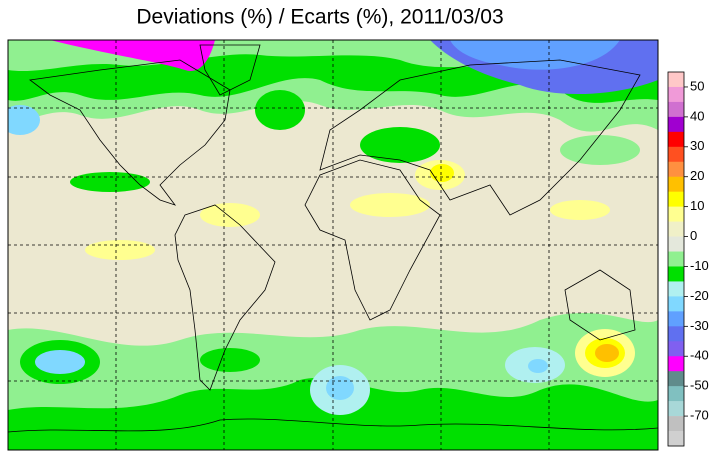 The image size is (722, 459). I want to click on legend-label: 50, so click(697, 85).